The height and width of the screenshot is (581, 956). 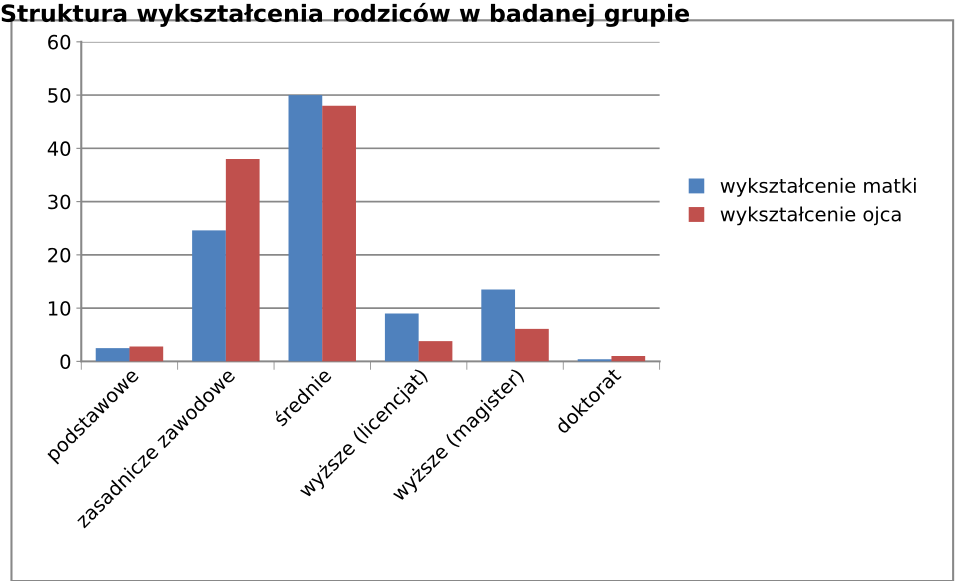 What do you see at coordinates (59, 148) in the screenshot?
I see `y-tick-label: 40` at bounding box center [59, 148].